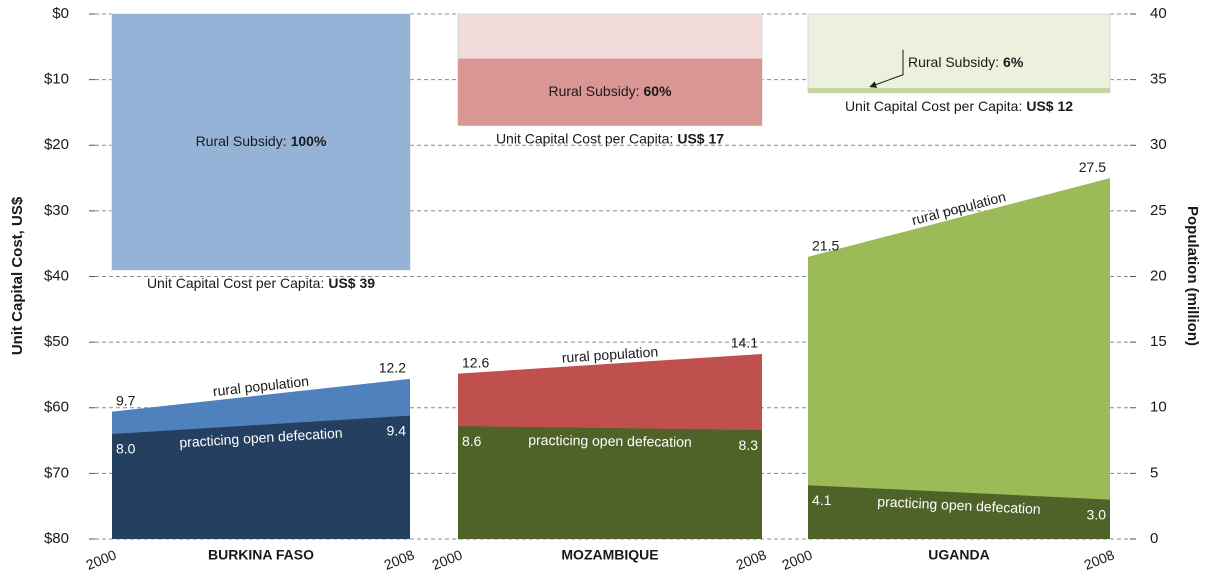 Image resolution: width=1208 pixels, height=574 pixels. What do you see at coordinates (825, 246) in the screenshot?
I see `value-label: 21.5` at bounding box center [825, 246].